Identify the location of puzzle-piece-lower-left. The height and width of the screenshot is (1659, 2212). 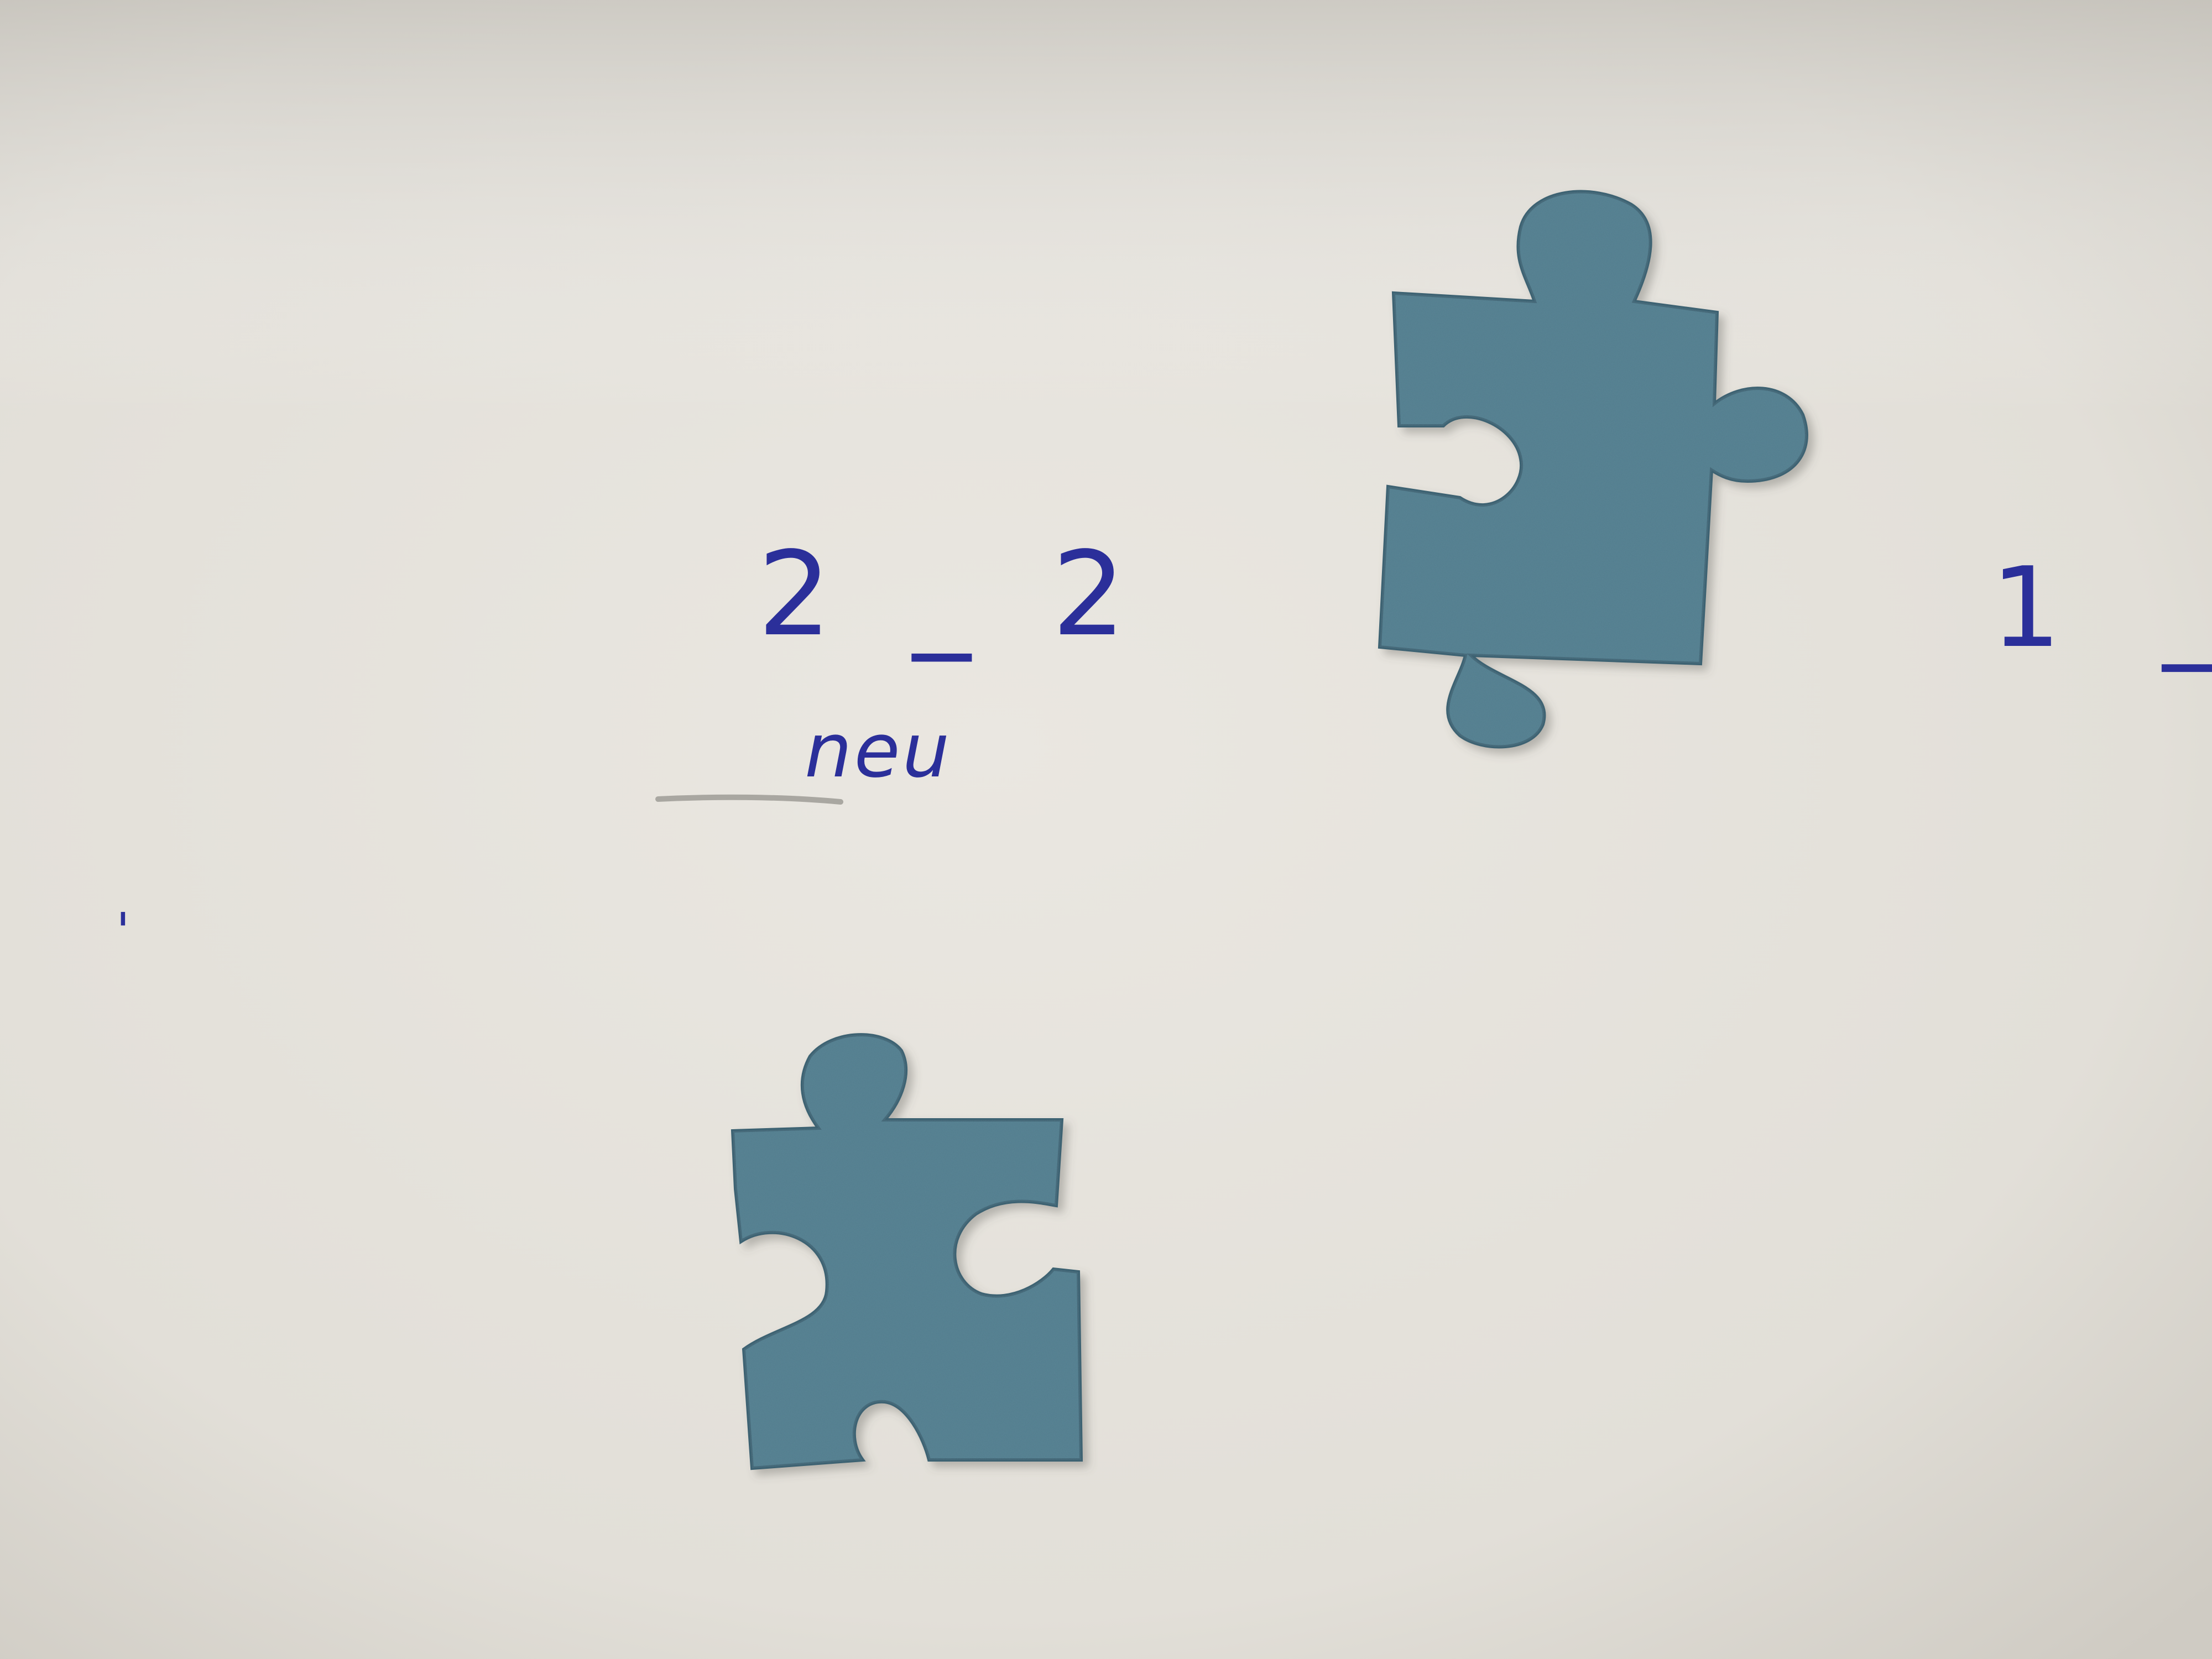
(907, 1252).